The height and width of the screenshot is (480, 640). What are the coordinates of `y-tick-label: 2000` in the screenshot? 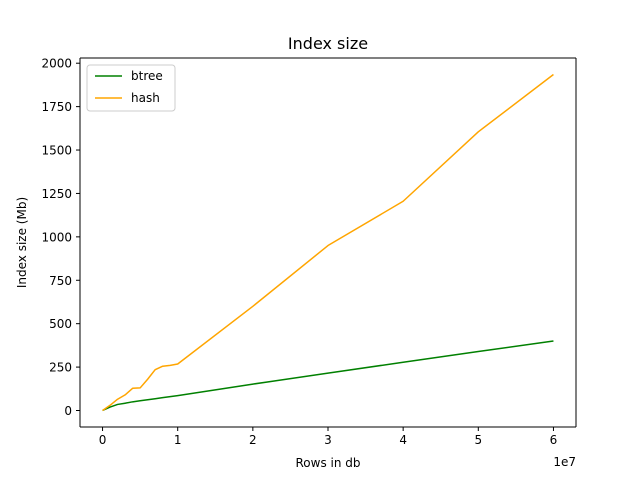 It's located at (56, 64).